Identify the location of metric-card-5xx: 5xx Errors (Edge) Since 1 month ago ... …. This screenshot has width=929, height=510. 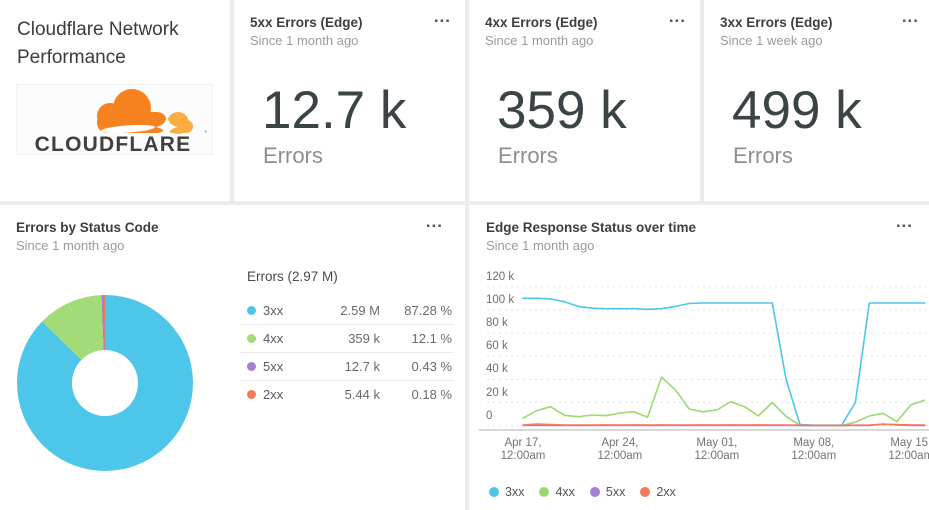
(349, 100).